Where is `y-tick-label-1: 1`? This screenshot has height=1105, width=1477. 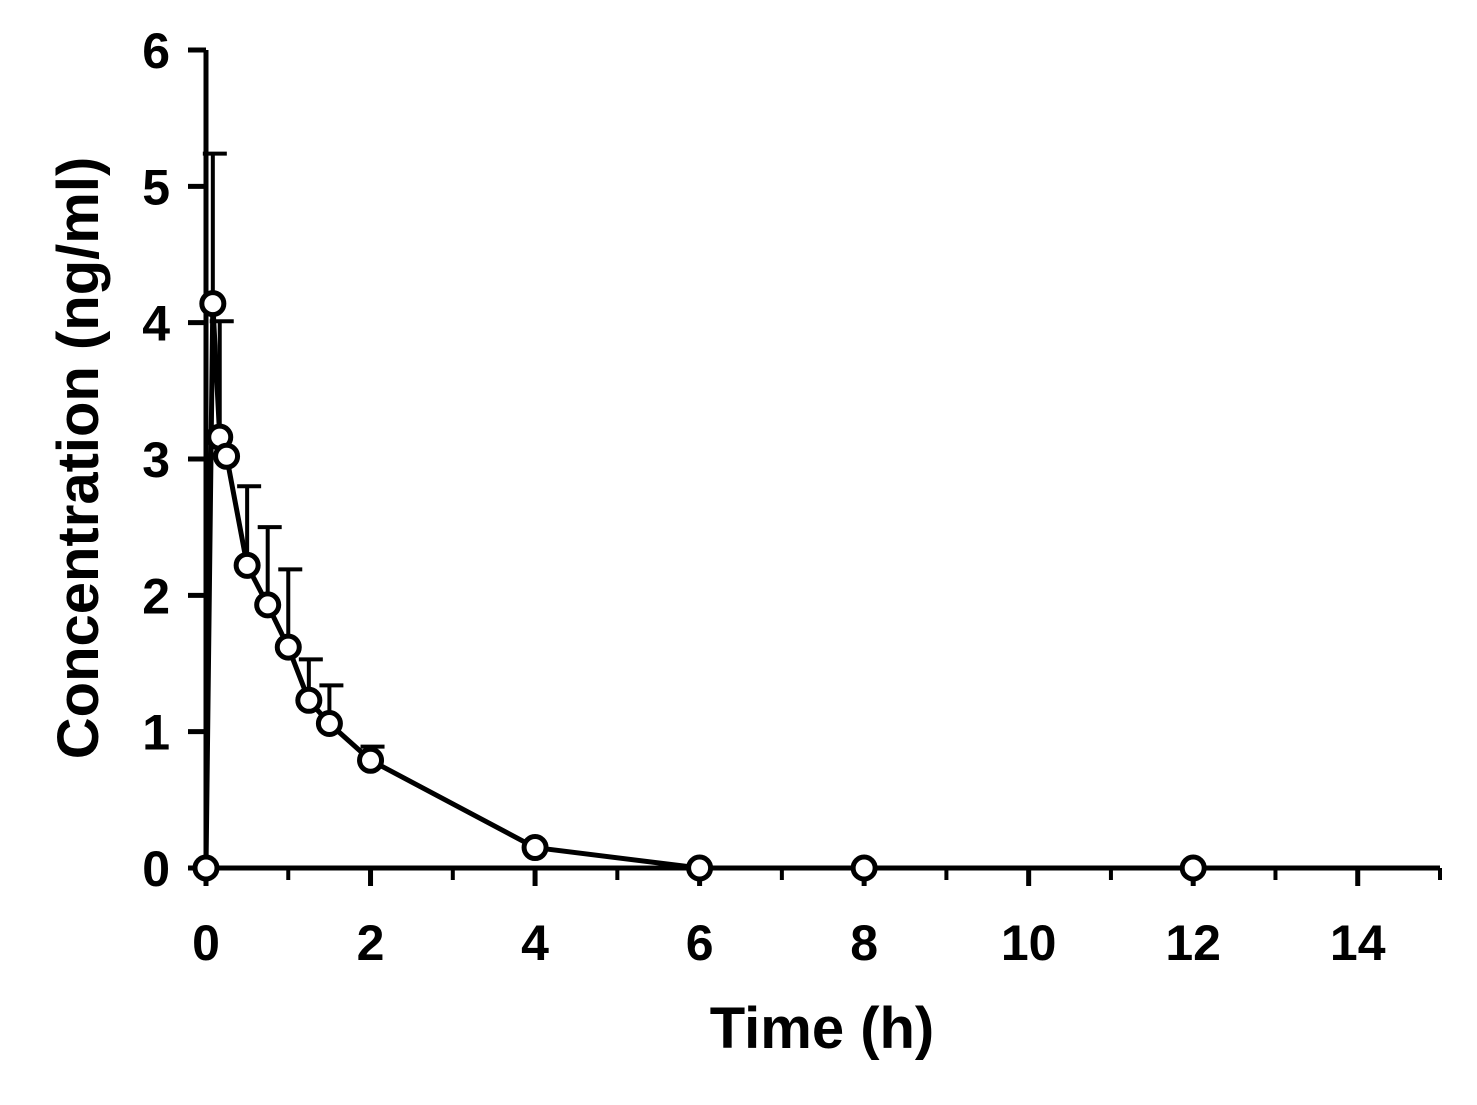
y-tick-label-1: 1 is located at coordinates (156, 733).